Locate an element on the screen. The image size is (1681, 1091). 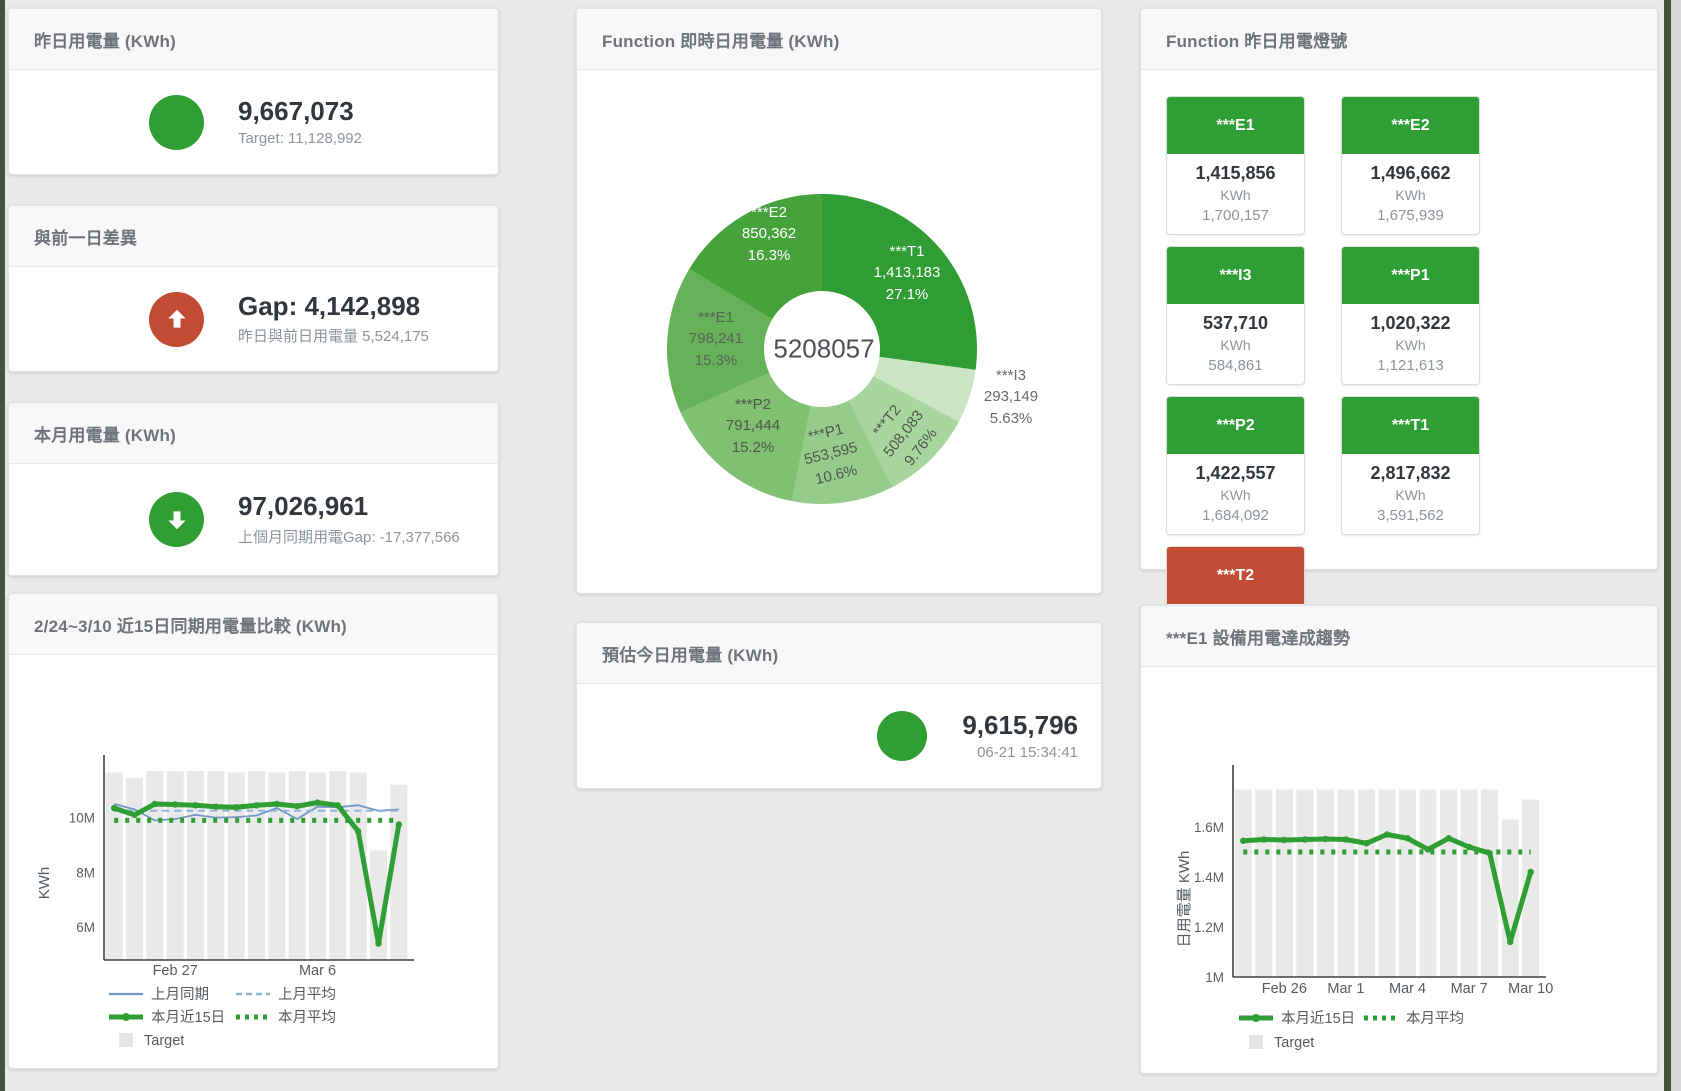
svg-text: 1.6M is located at coordinates (1209, 827).